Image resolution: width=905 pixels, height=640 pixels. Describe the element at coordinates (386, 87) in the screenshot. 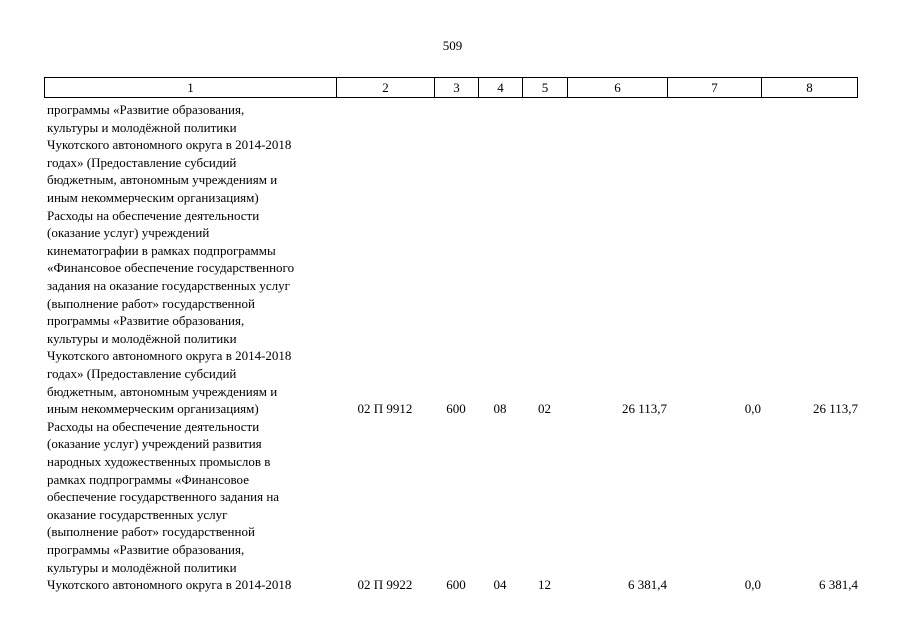

I see `header-cell-2: 2` at that location.